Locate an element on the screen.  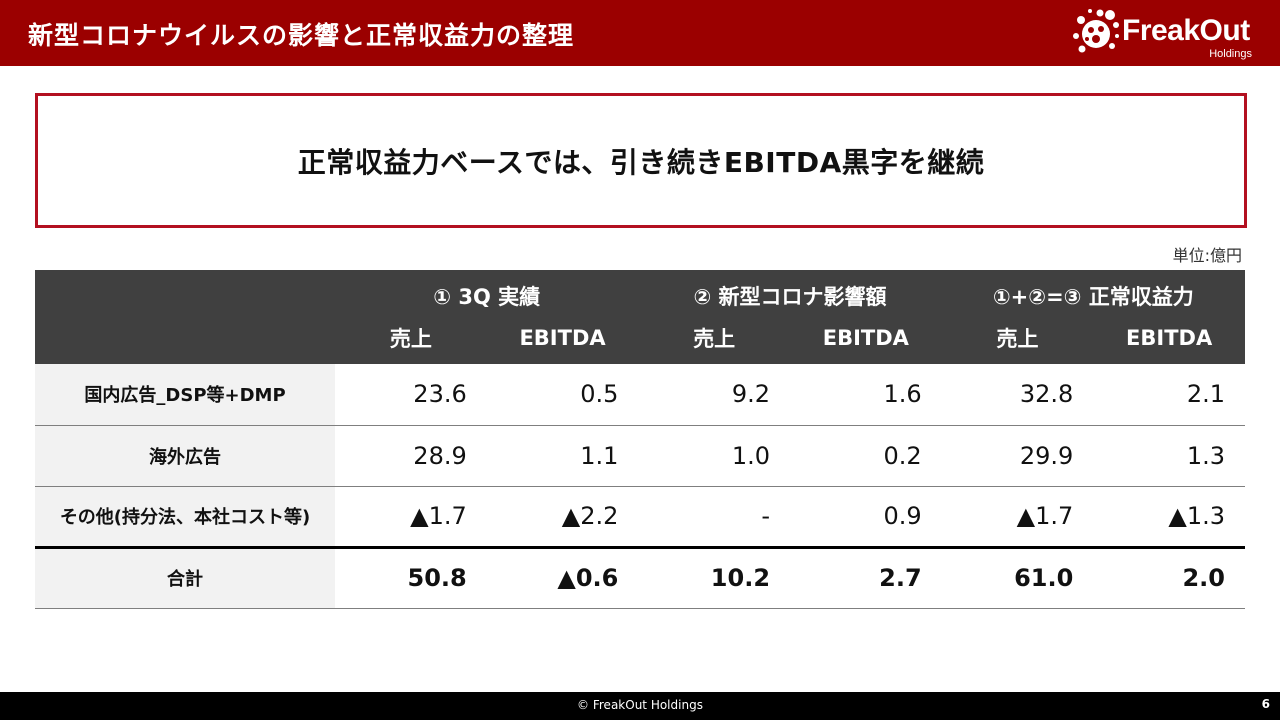
total-cell: 2.0 is located at coordinates (1169, 578).